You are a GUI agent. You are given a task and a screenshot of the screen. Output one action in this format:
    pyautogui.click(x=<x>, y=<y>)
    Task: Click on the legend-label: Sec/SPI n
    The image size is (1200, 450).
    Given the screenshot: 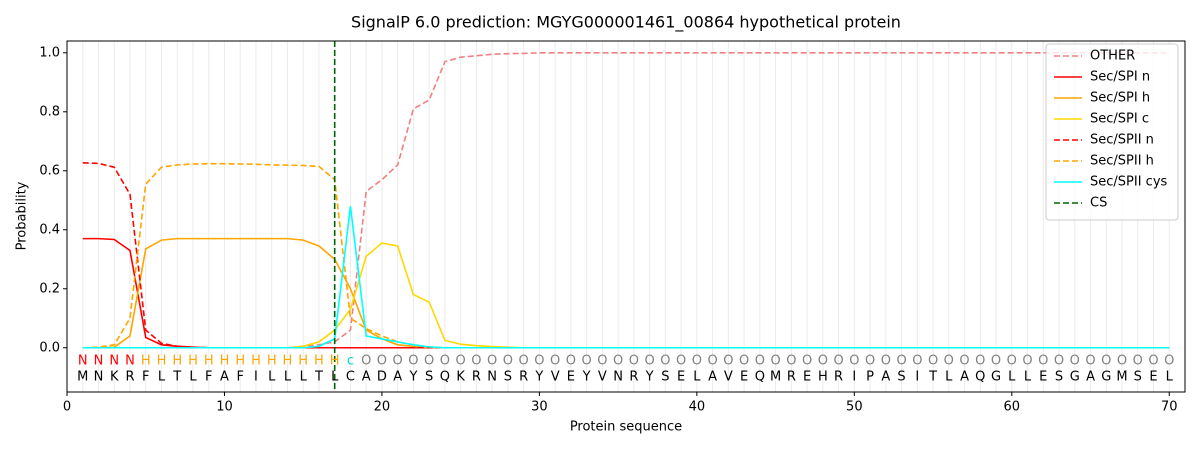 What is the action you would take?
    pyautogui.click(x=1120, y=77)
    